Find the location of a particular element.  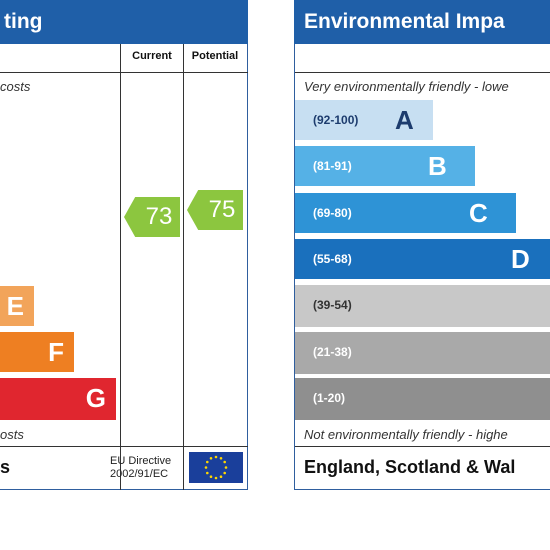

energy-bottom-note: osts is located at coordinates (12, 434).